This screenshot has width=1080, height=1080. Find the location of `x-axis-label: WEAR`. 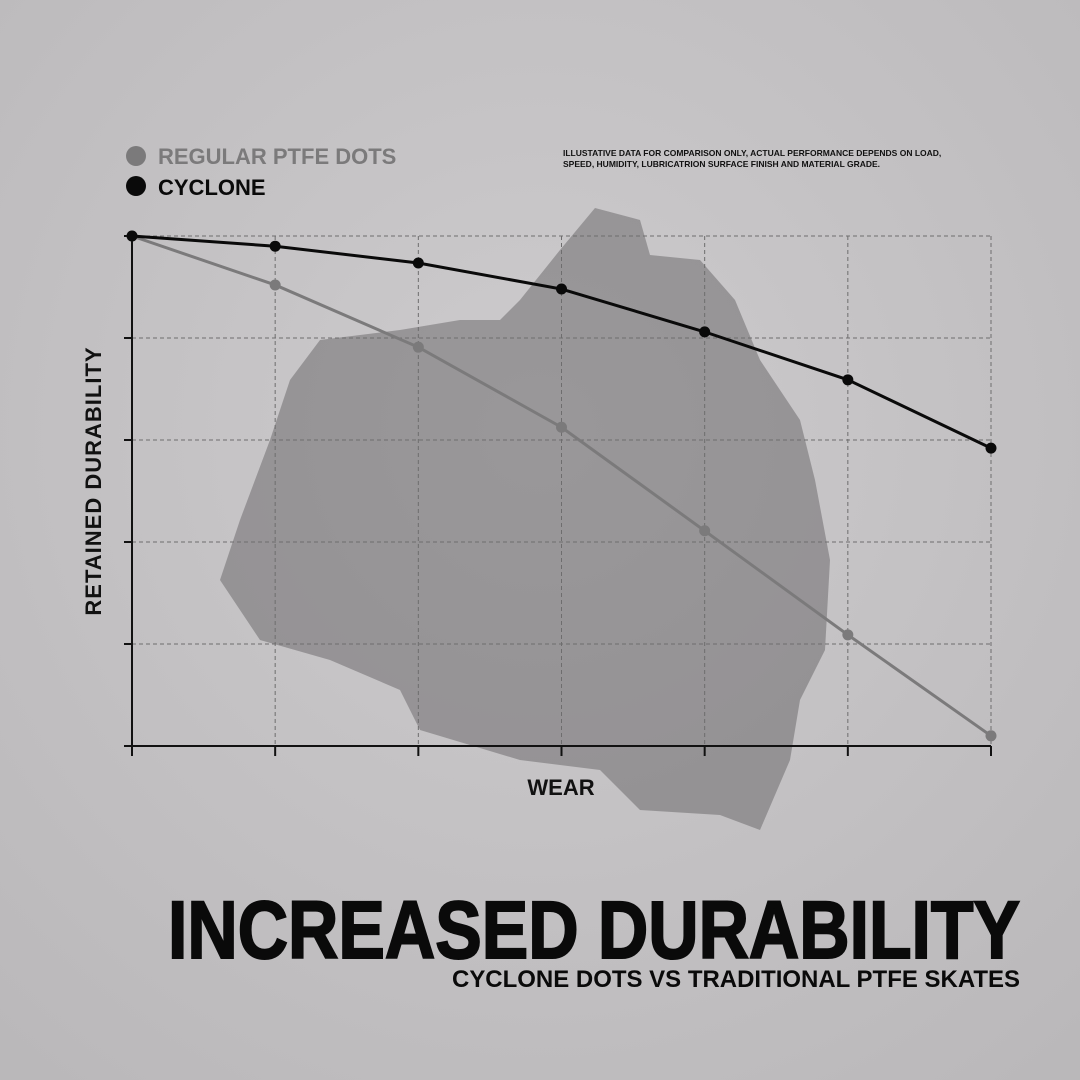

x-axis-label: WEAR is located at coordinates (560, 787).